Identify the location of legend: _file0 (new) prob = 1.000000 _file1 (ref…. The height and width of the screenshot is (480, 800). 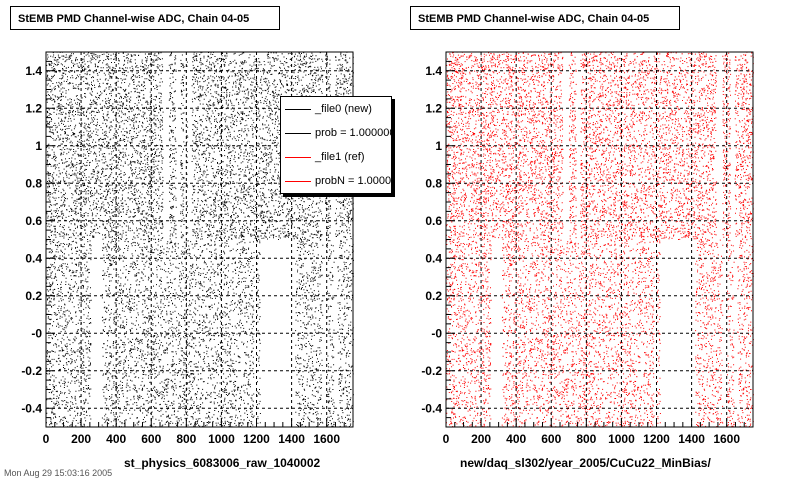
(336, 145).